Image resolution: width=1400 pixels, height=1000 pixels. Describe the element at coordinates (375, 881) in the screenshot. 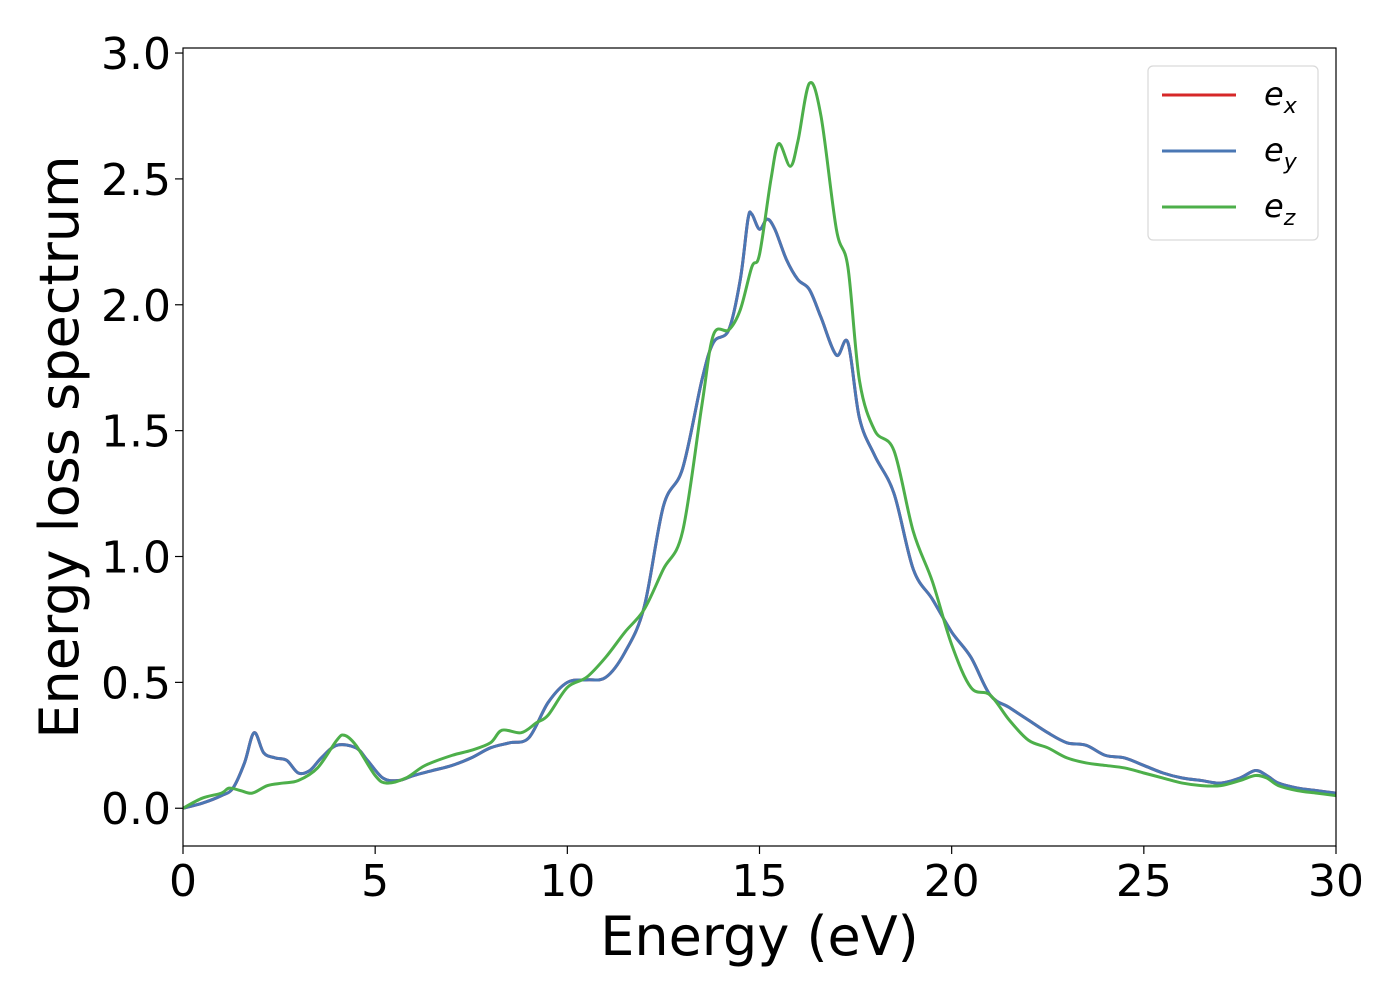

I see `x-tick-label: 5` at that location.